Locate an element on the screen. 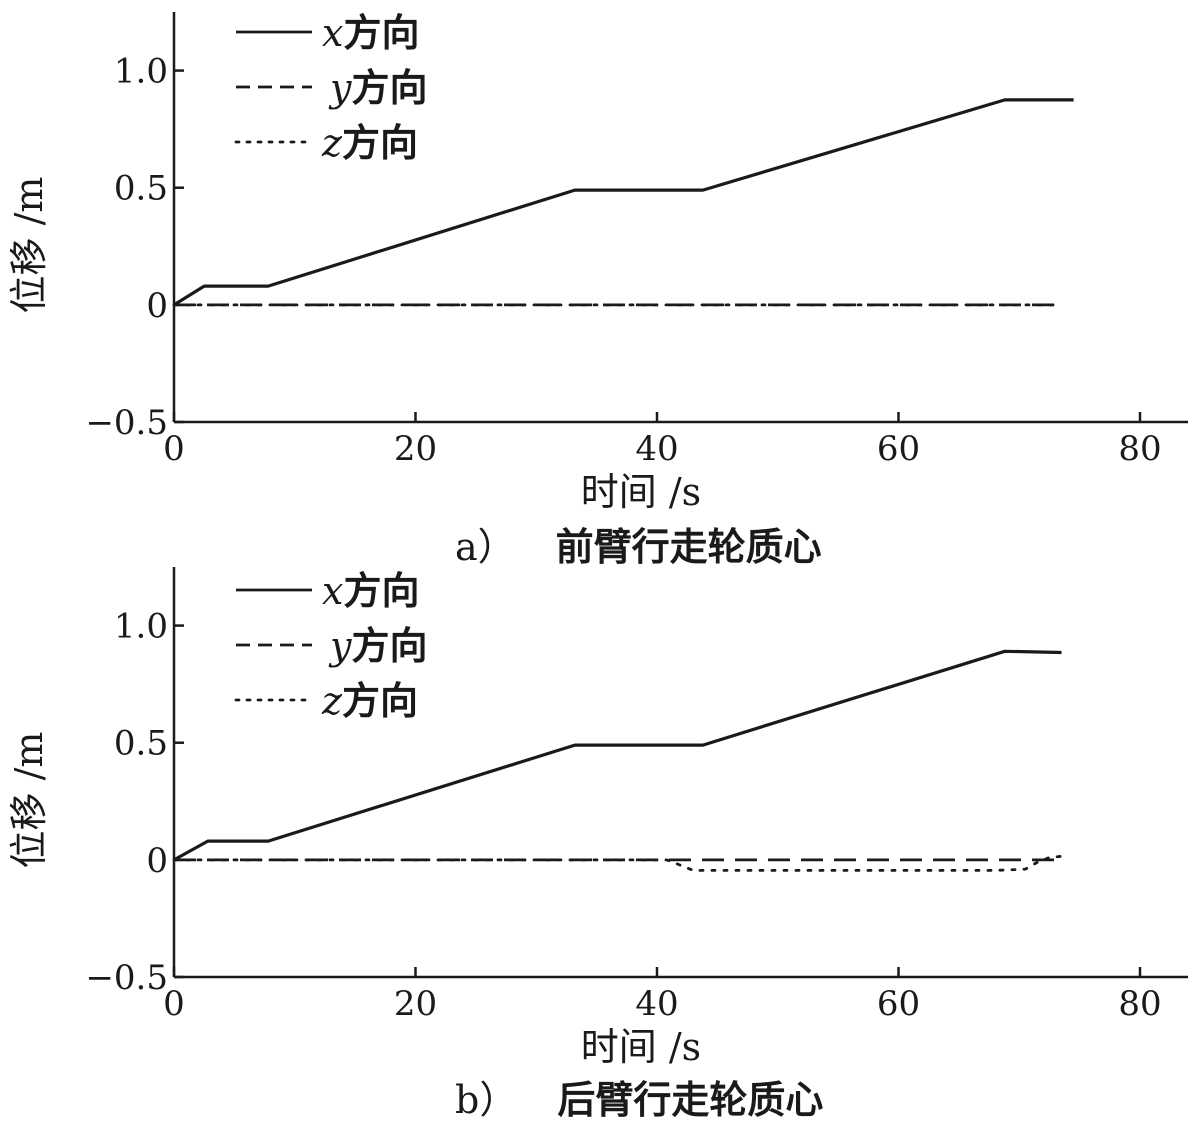 This screenshot has width=1200, height=1126. caption-title: 后臂行走轮质心 is located at coordinates (690, 1099).